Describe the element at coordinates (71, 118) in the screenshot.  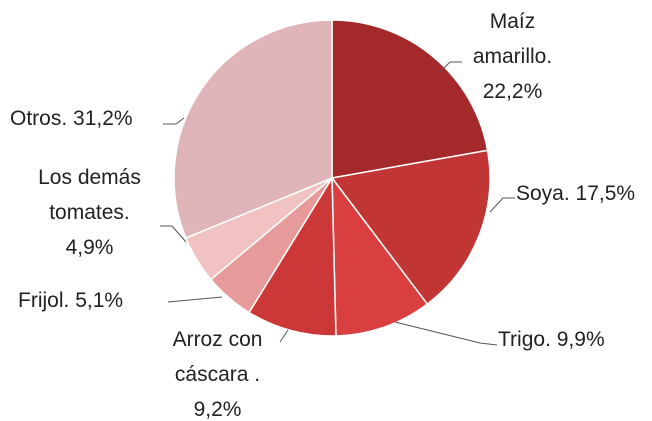
I see `label: Otros. 31,2%` at that location.